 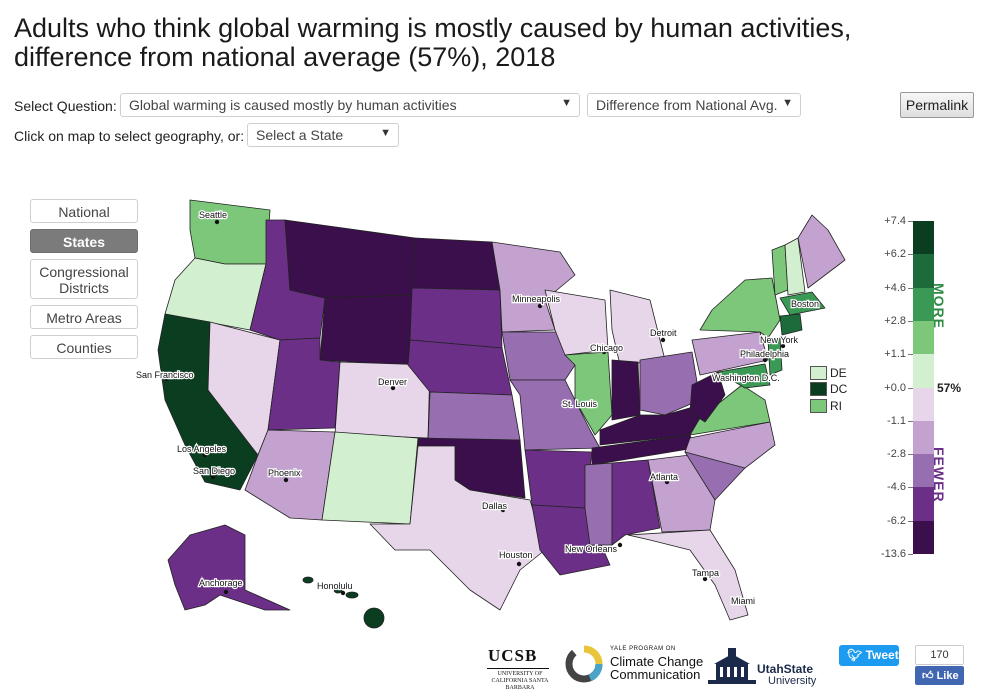 What do you see at coordinates (591, 549) in the screenshot?
I see `svg-text: New Orleans` at bounding box center [591, 549].